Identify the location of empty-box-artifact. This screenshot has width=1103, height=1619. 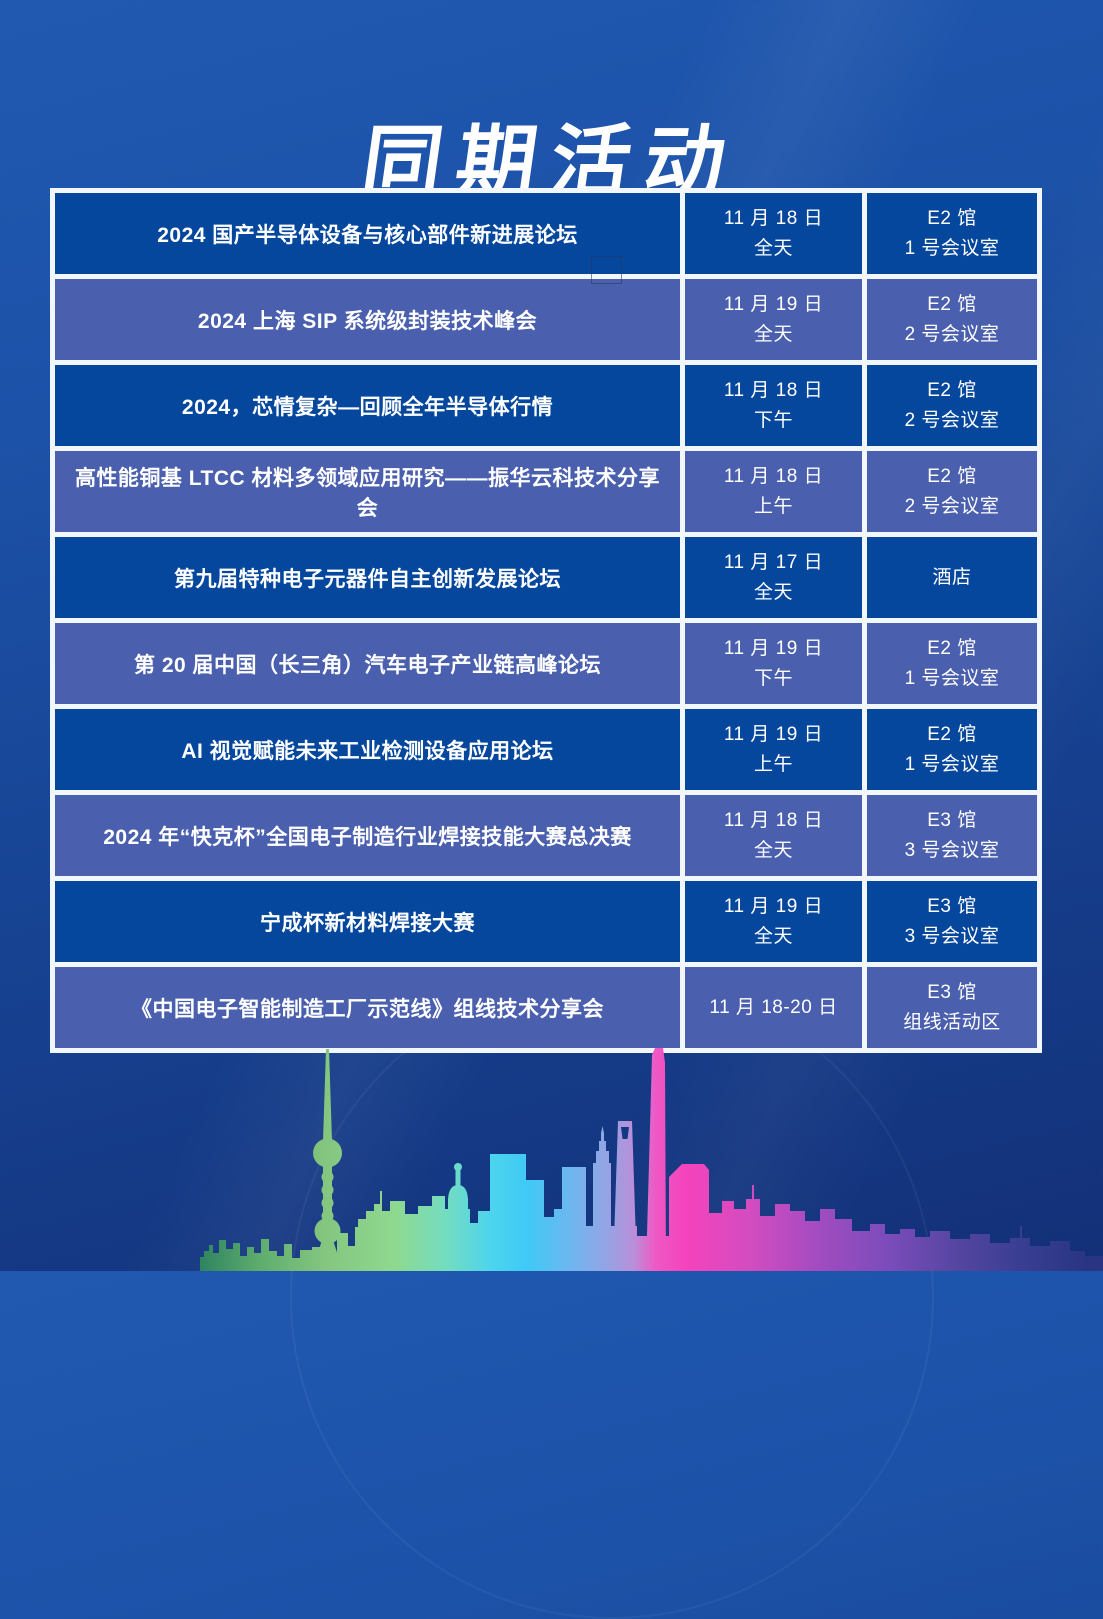
(606, 270).